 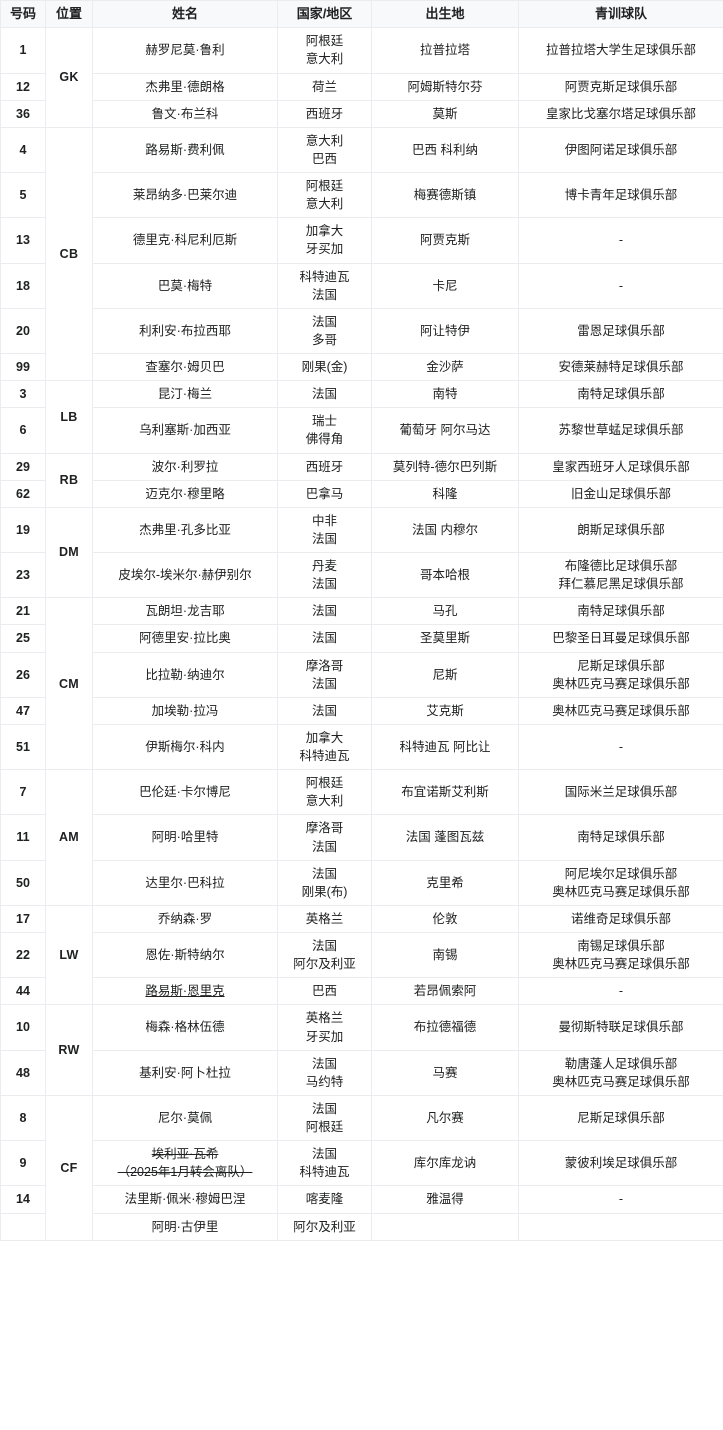 I want to click on table-row: 62 迈克尔·穆里略 巴拿马 科隆 旧金山足球俱乐部, so click(x=361, y=493).